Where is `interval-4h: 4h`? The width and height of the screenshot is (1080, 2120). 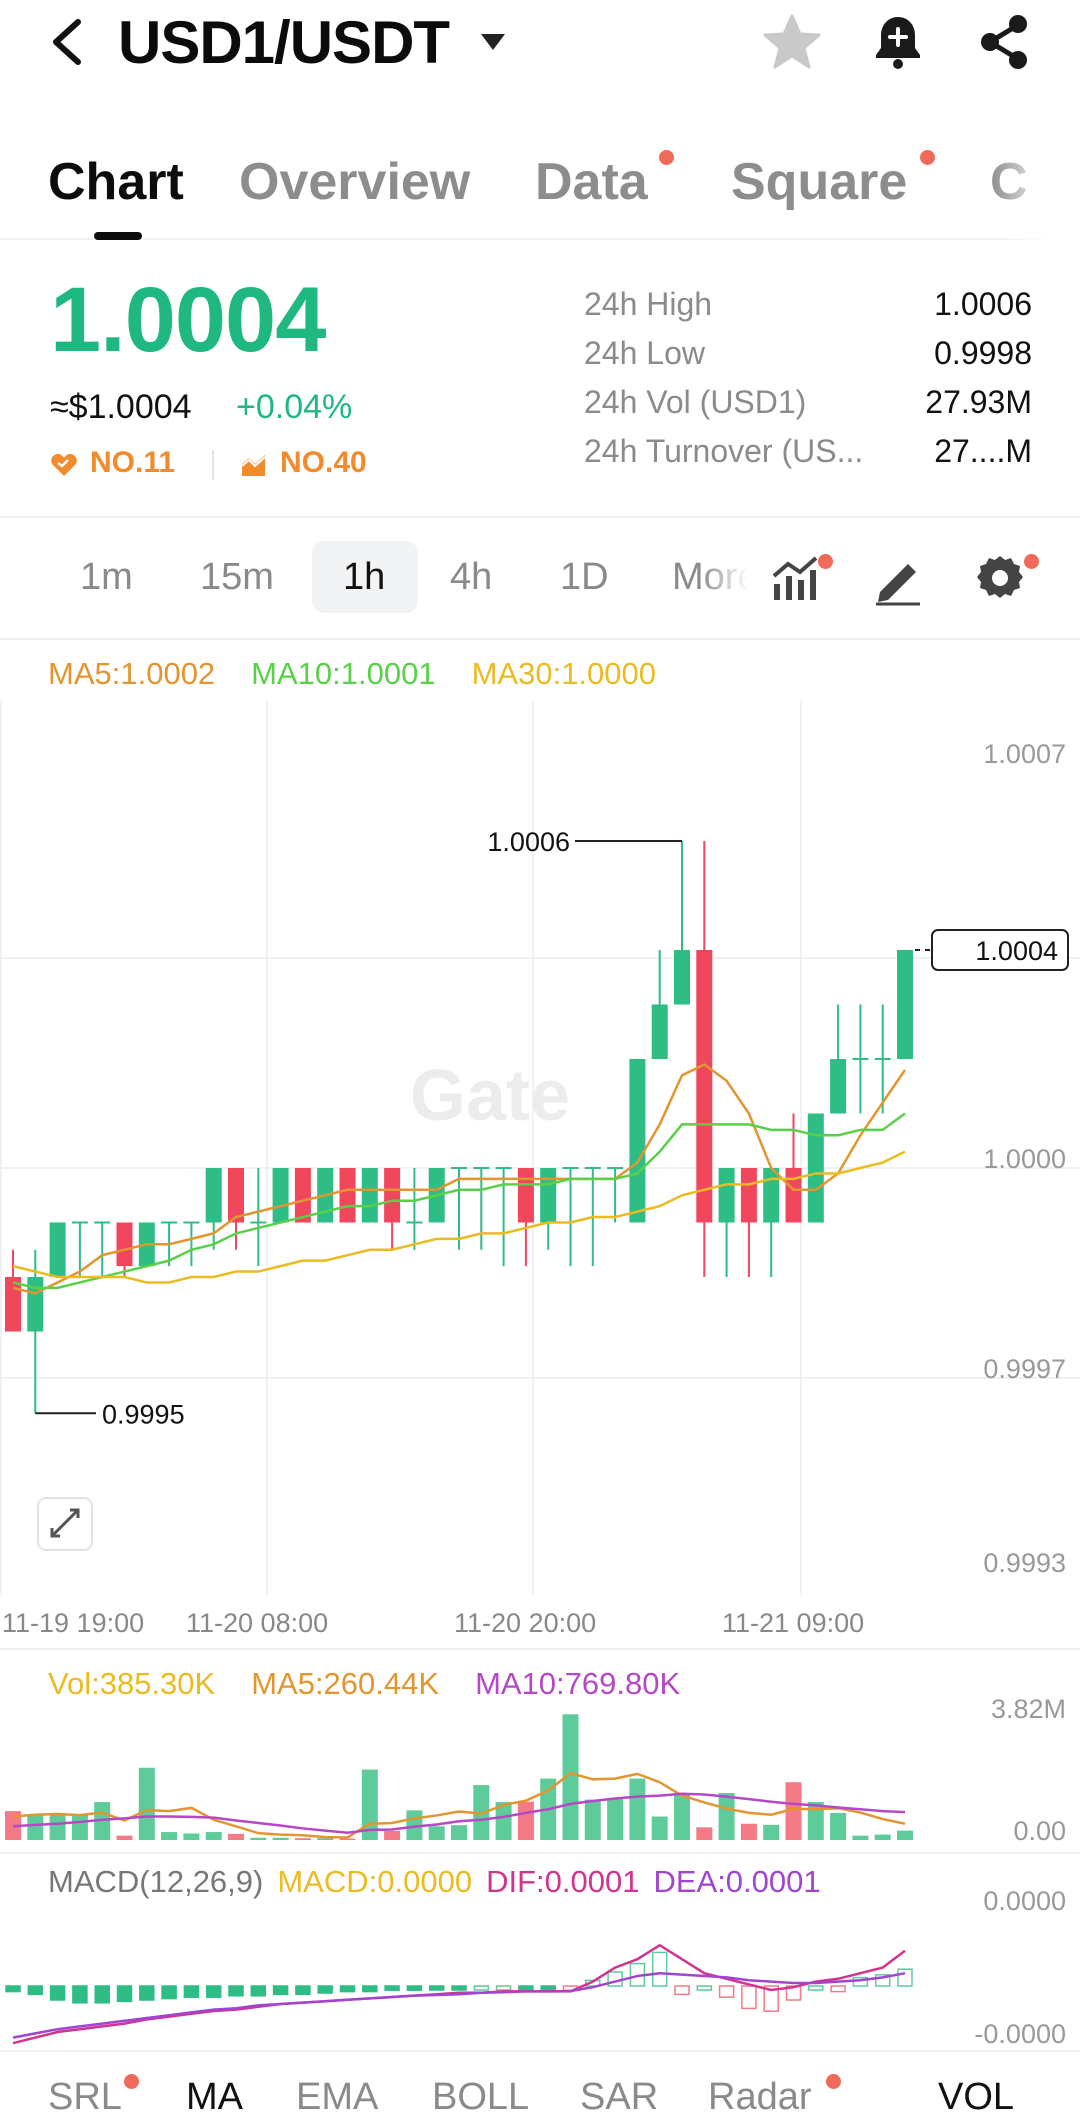
interval-4h: 4h is located at coordinates (471, 577).